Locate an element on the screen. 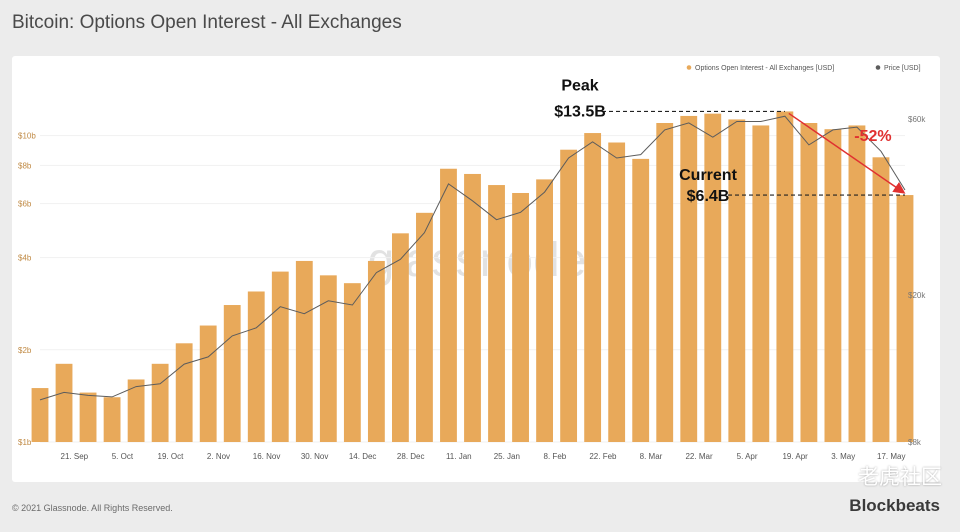 The width and height of the screenshot is (960, 532). y-left-tick-label: $2b is located at coordinates (25, 350).